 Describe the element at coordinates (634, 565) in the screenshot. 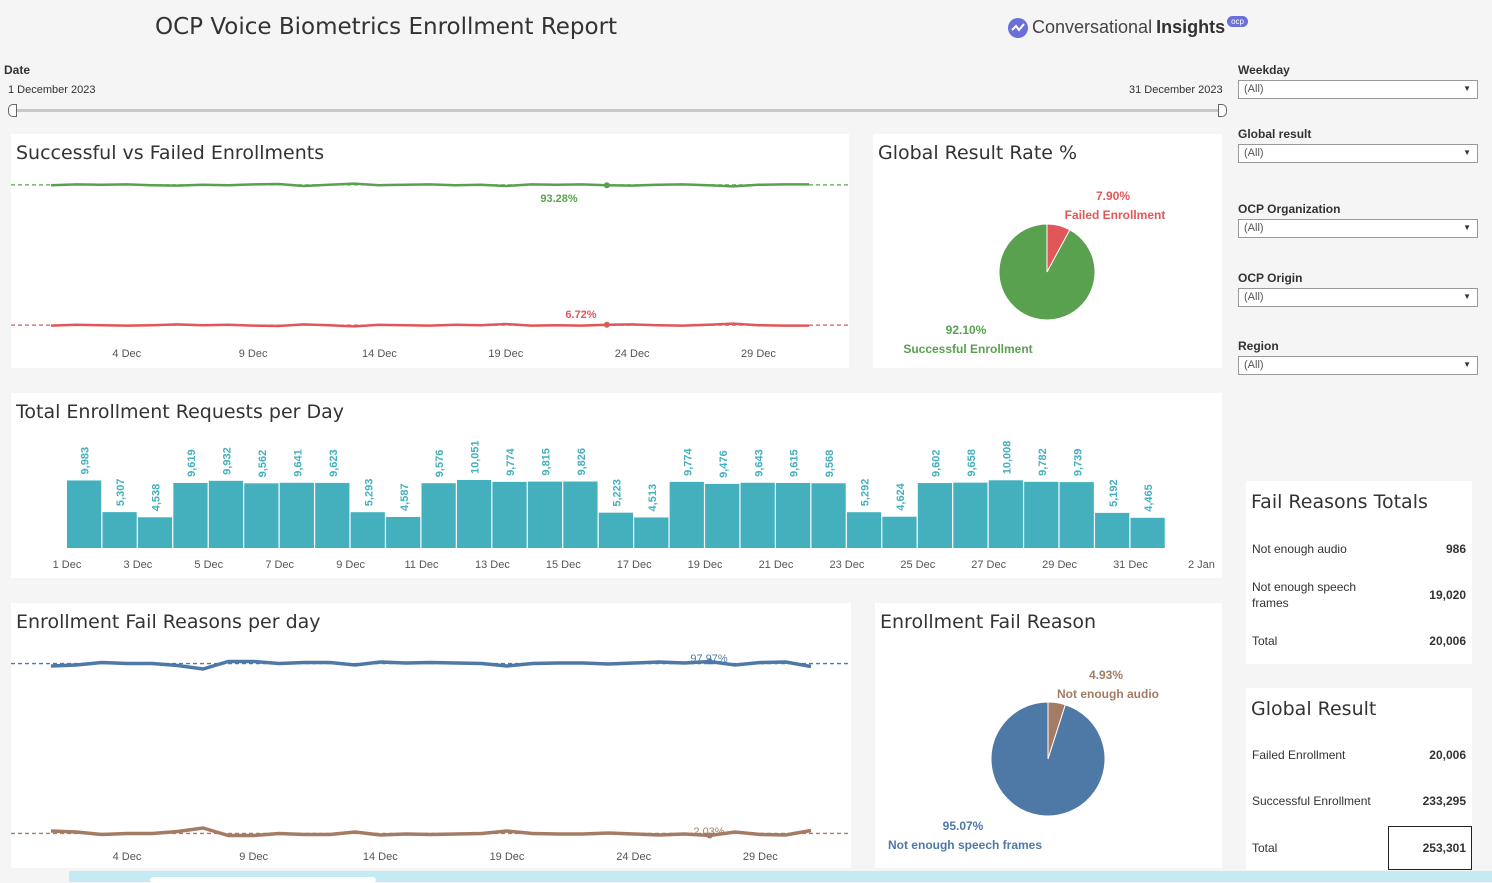

I see `x-tick-label: 17 Dec` at that location.